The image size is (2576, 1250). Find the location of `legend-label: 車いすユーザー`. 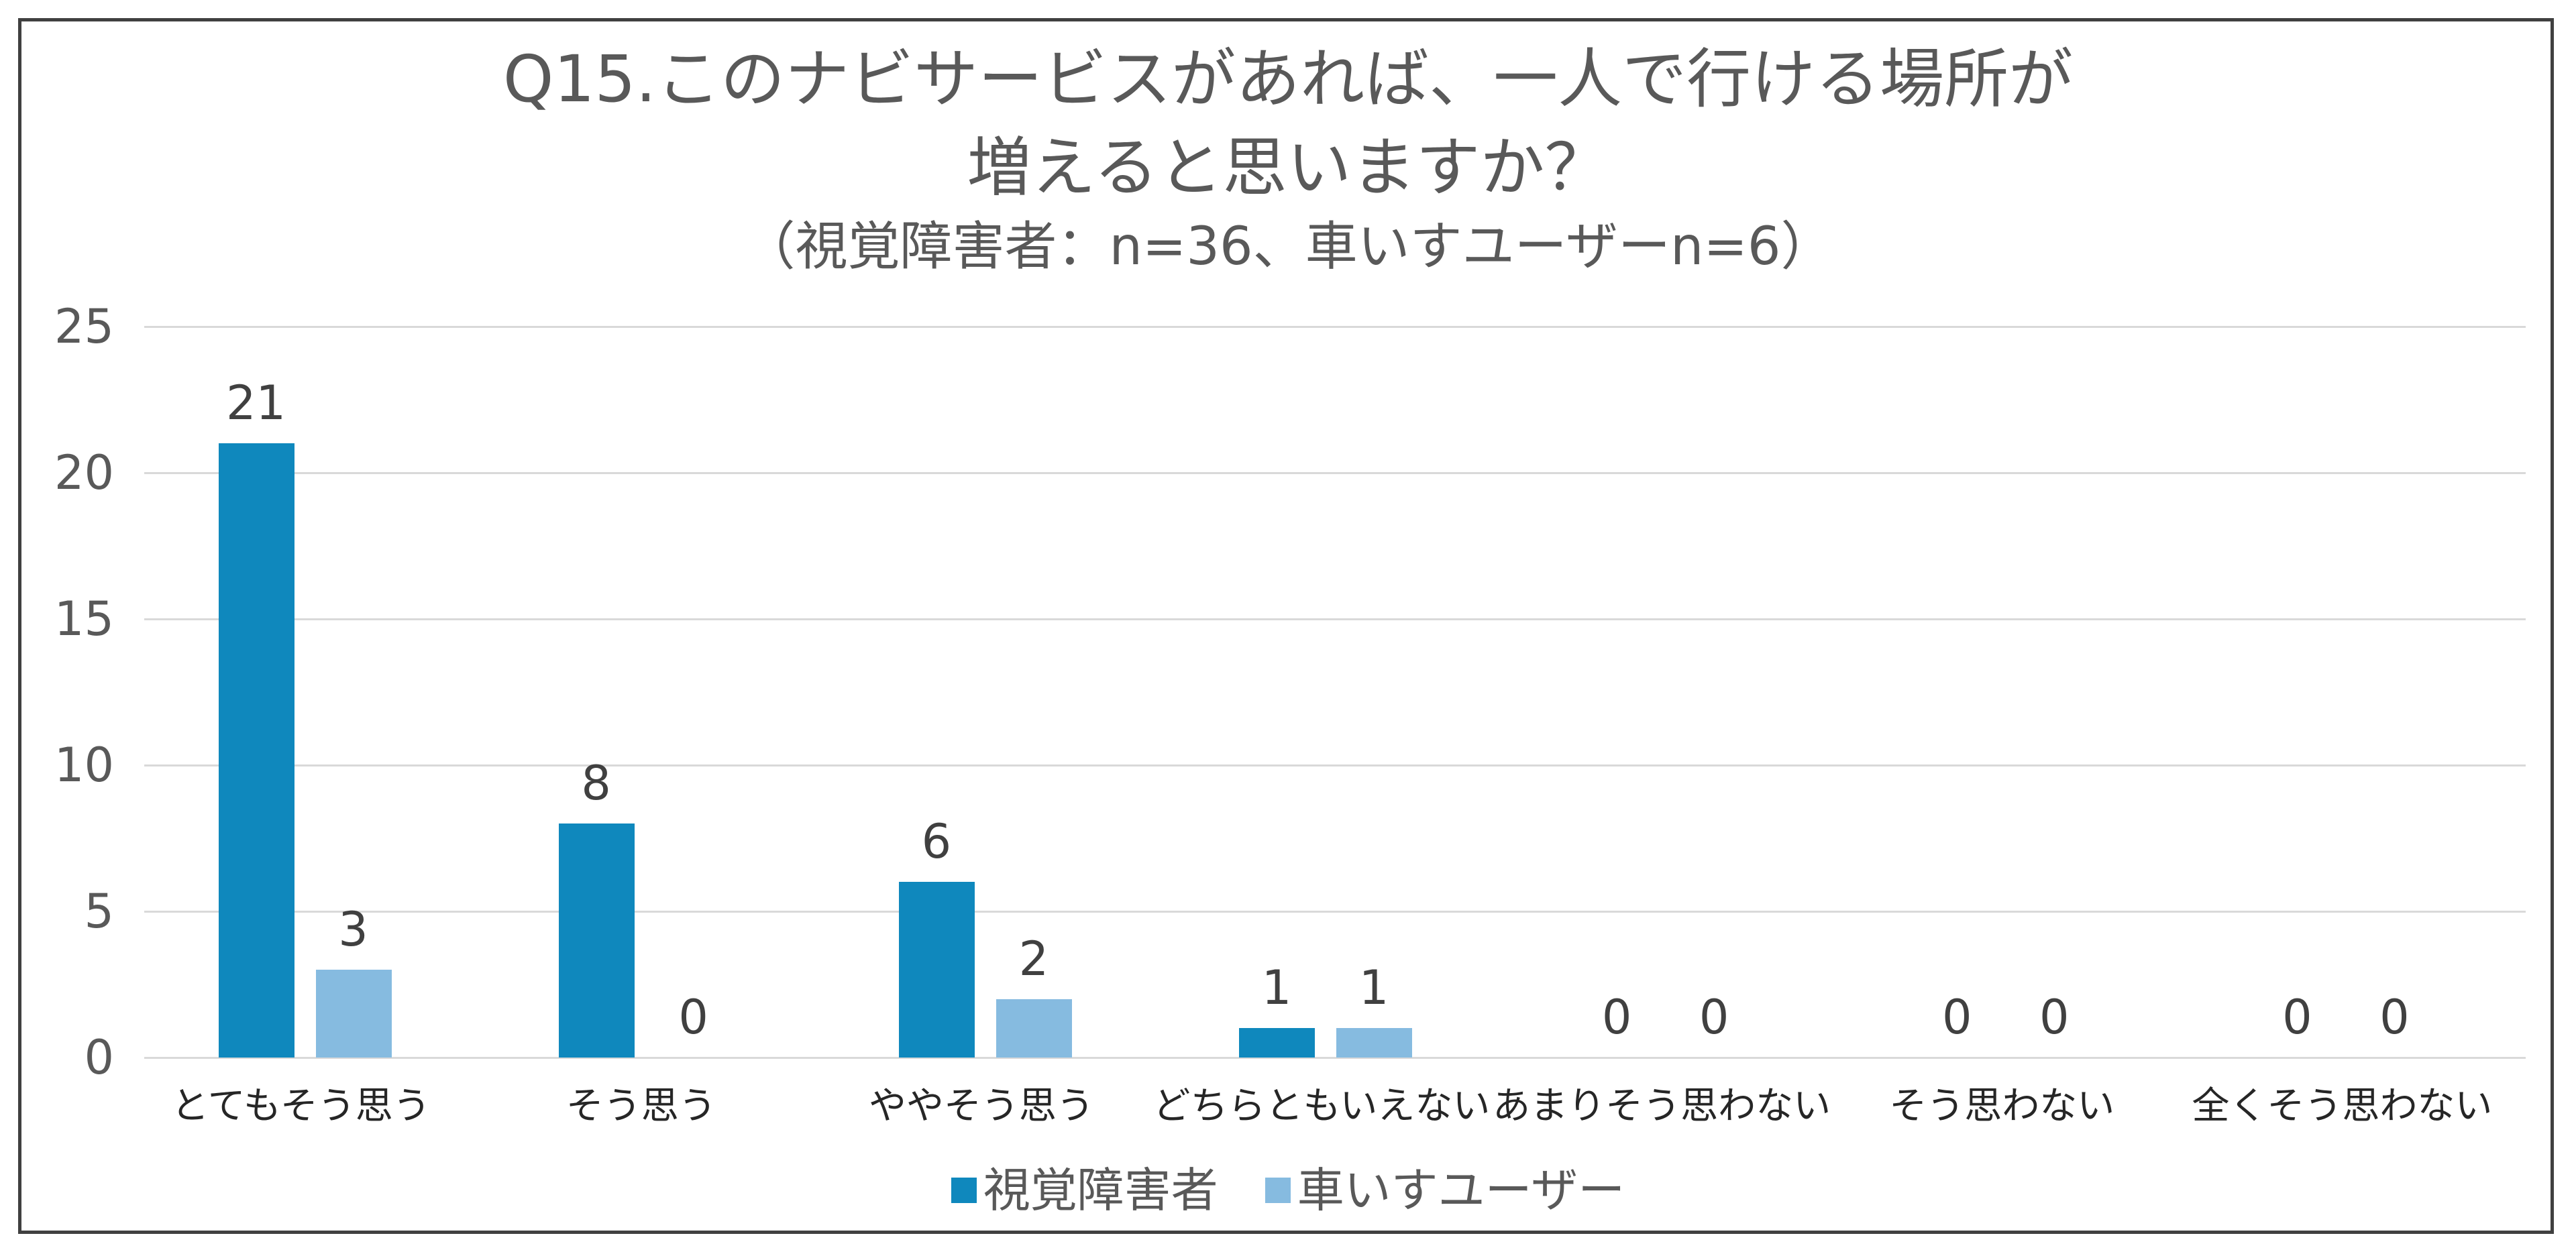

legend-label: 車いすユーザー is located at coordinates (1461, 1190).